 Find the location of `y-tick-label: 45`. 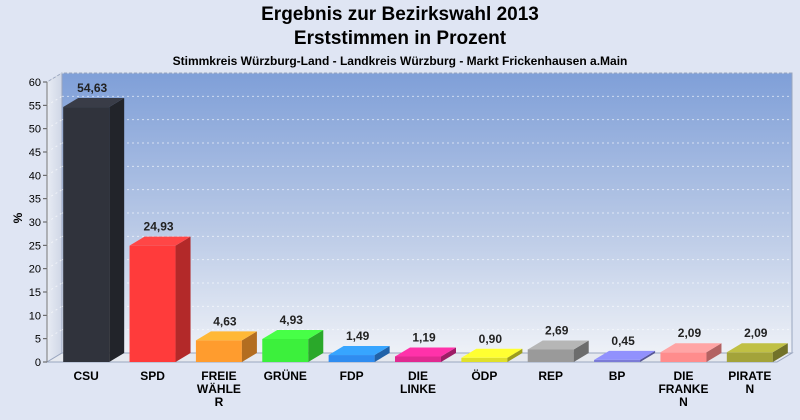

y-tick-label: 45 is located at coordinates (35, 153).